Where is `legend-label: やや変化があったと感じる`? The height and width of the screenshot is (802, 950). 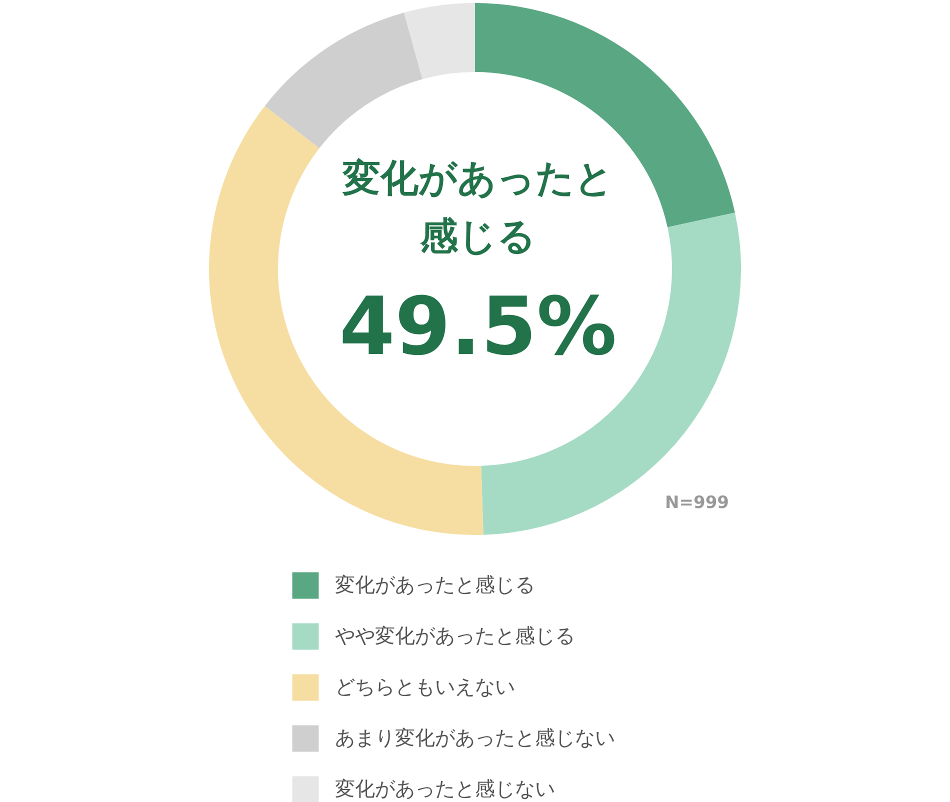 legend-label: やや変化があったと感じる is located at coordinates (455, 636).